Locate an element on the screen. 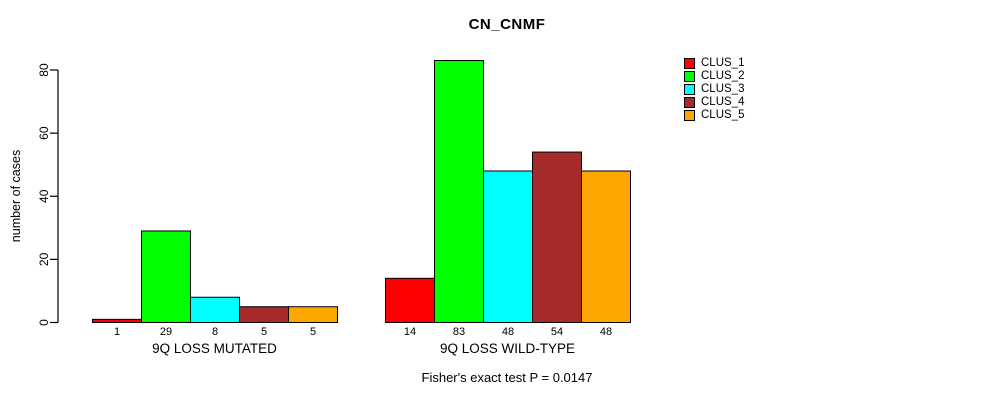 The height and width of the screenshot is (400, 990). bar-value-label: 54 is located at coordinates (557, 332).